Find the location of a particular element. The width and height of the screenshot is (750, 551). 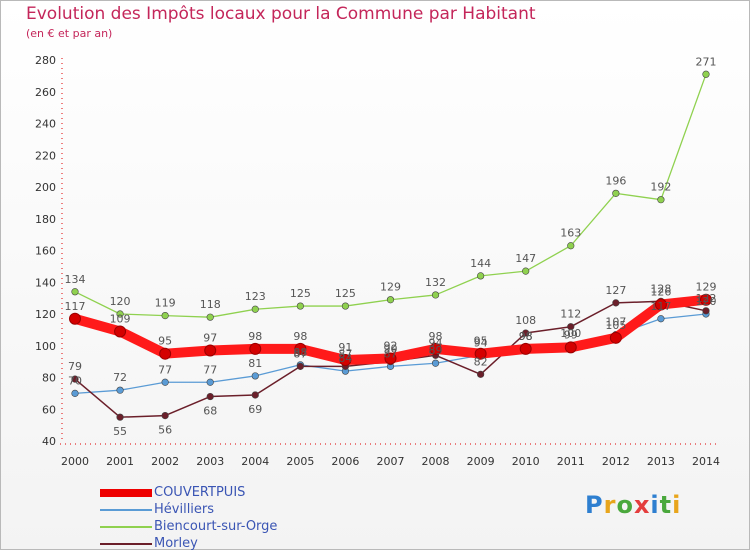

x-tick-label: 2012 is located at coordinates (616, 461).